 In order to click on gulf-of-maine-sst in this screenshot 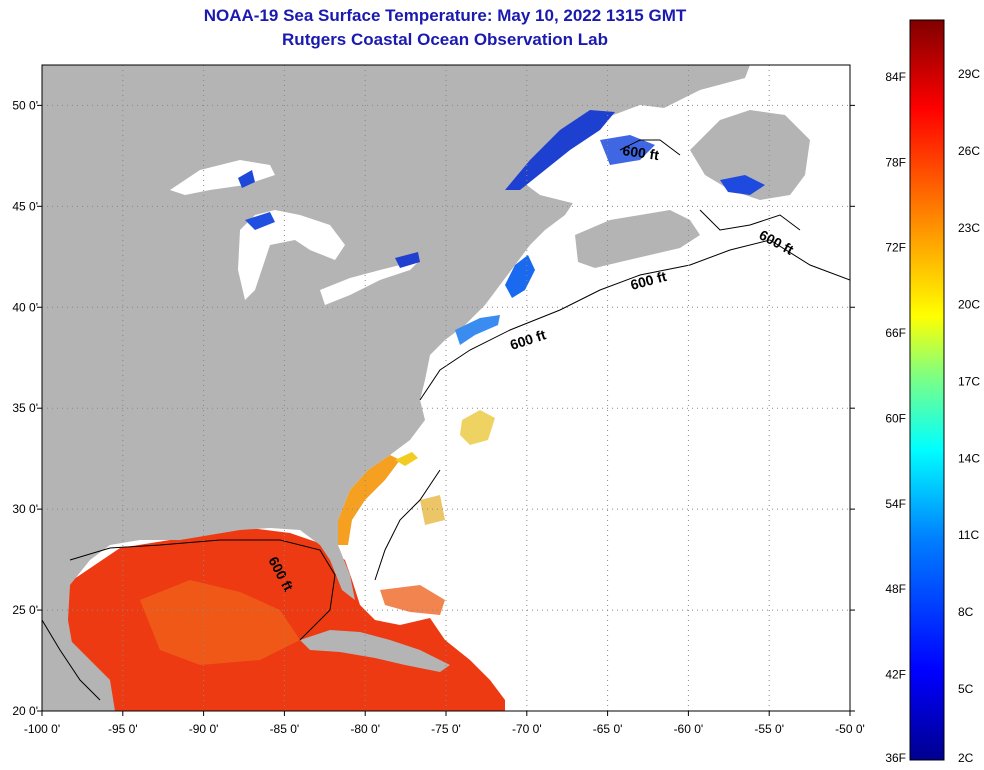, I will do `click(520, 276)`.